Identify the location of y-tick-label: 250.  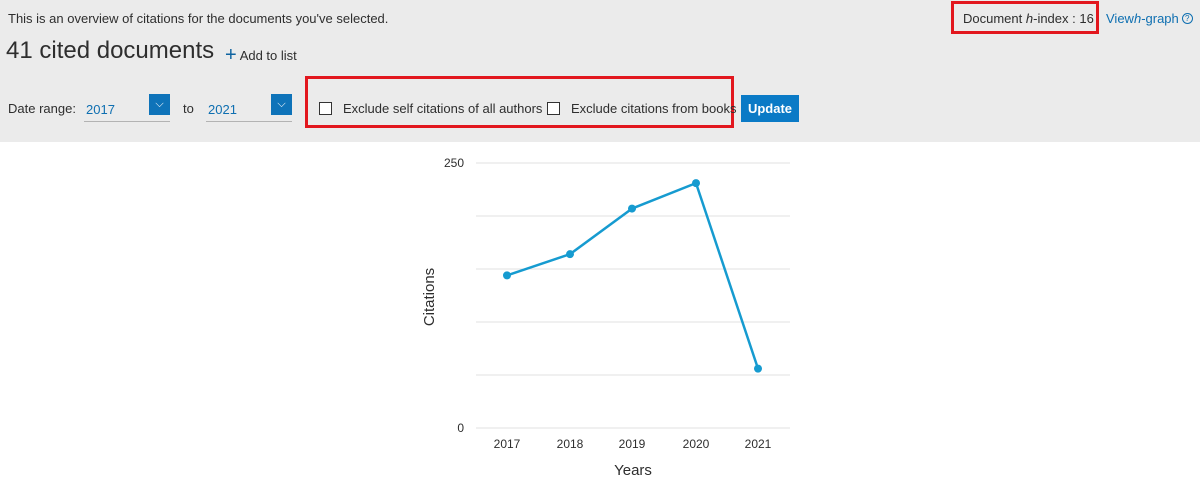
(454, 163).